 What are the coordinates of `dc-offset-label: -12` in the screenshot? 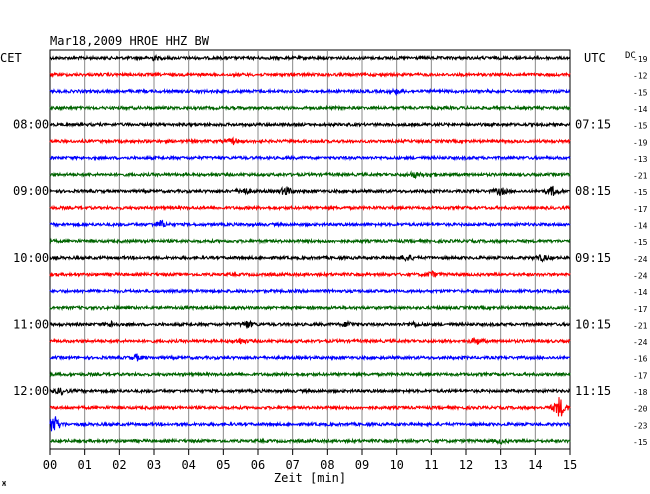 It's located at (640, 76).